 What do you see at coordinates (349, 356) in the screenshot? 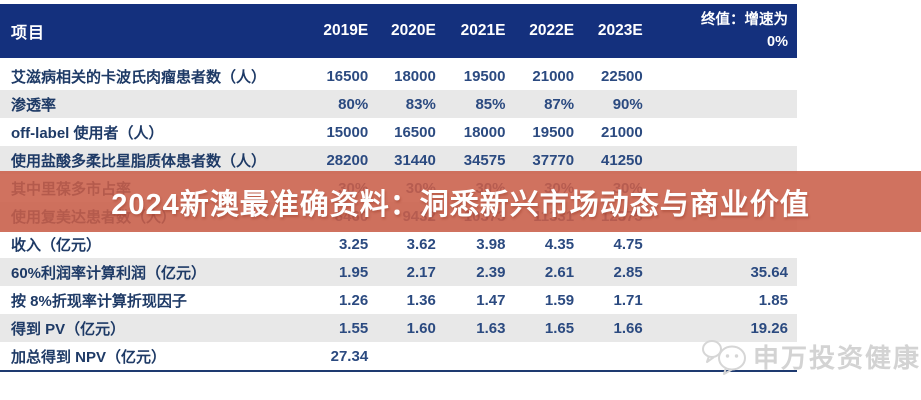
I see `cell-2019e: 27.34` at bounding box center [349, 356].